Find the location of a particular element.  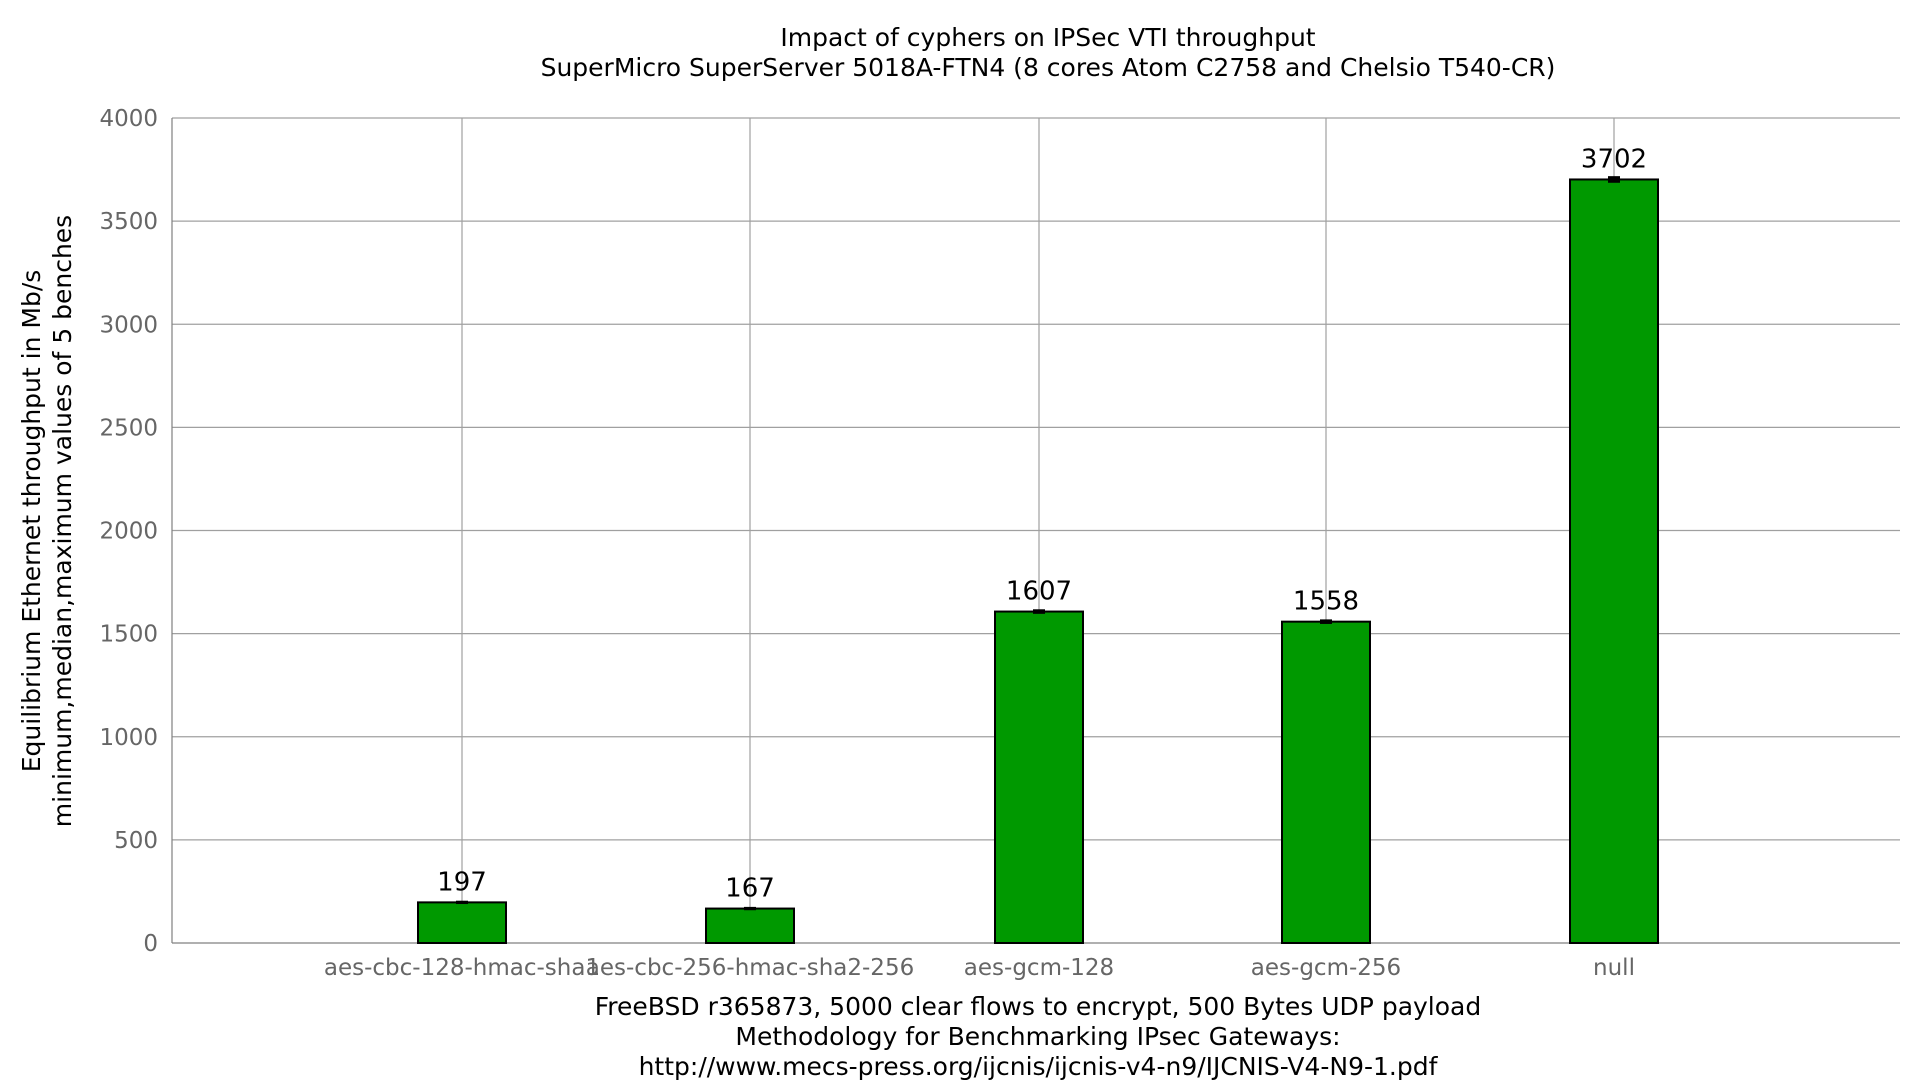

x-tick-label: aes-gcm-128 is located at coordinates (1039, 968).